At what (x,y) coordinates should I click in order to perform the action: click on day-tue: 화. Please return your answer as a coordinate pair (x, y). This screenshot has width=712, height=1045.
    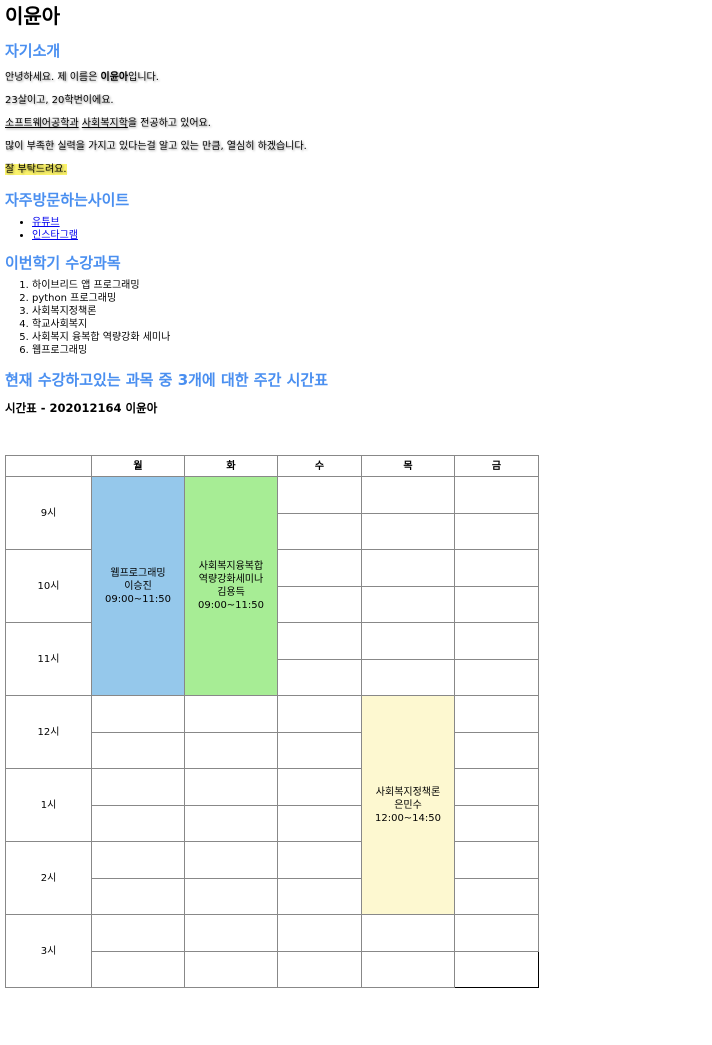
    Looking at the image, I should click on (231, 466).